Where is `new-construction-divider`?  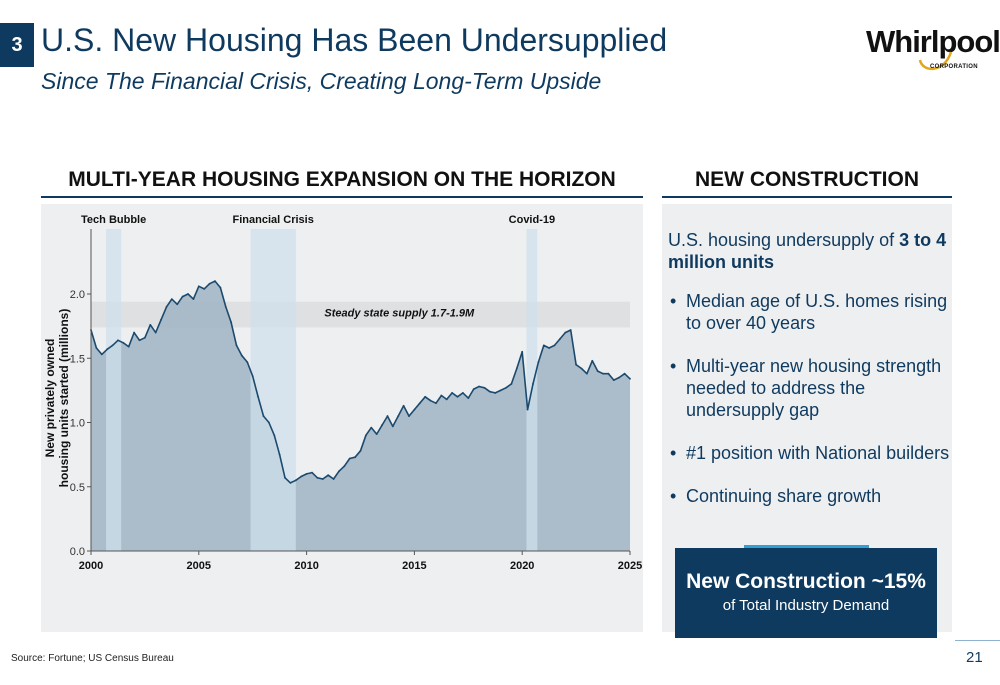 new-construction-divider is located at coordinates (807, 197).